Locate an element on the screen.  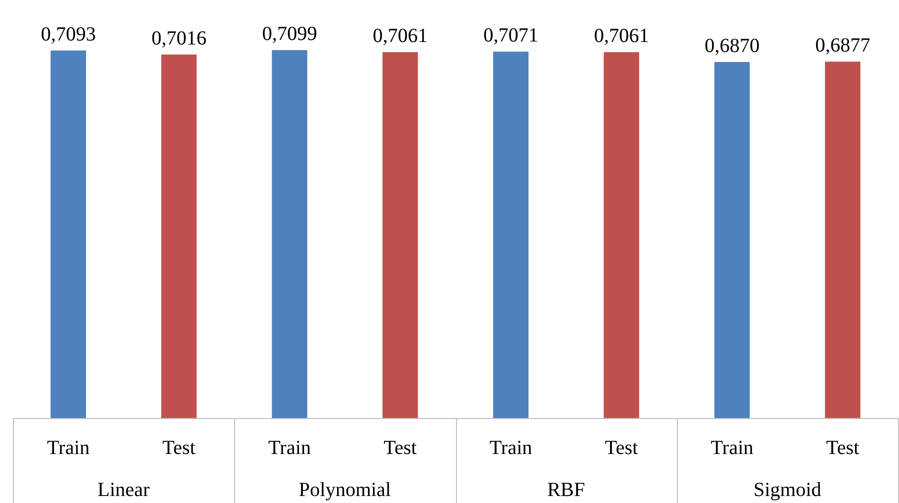
data-label: 0,7071 is located at coordinates (510, 35).